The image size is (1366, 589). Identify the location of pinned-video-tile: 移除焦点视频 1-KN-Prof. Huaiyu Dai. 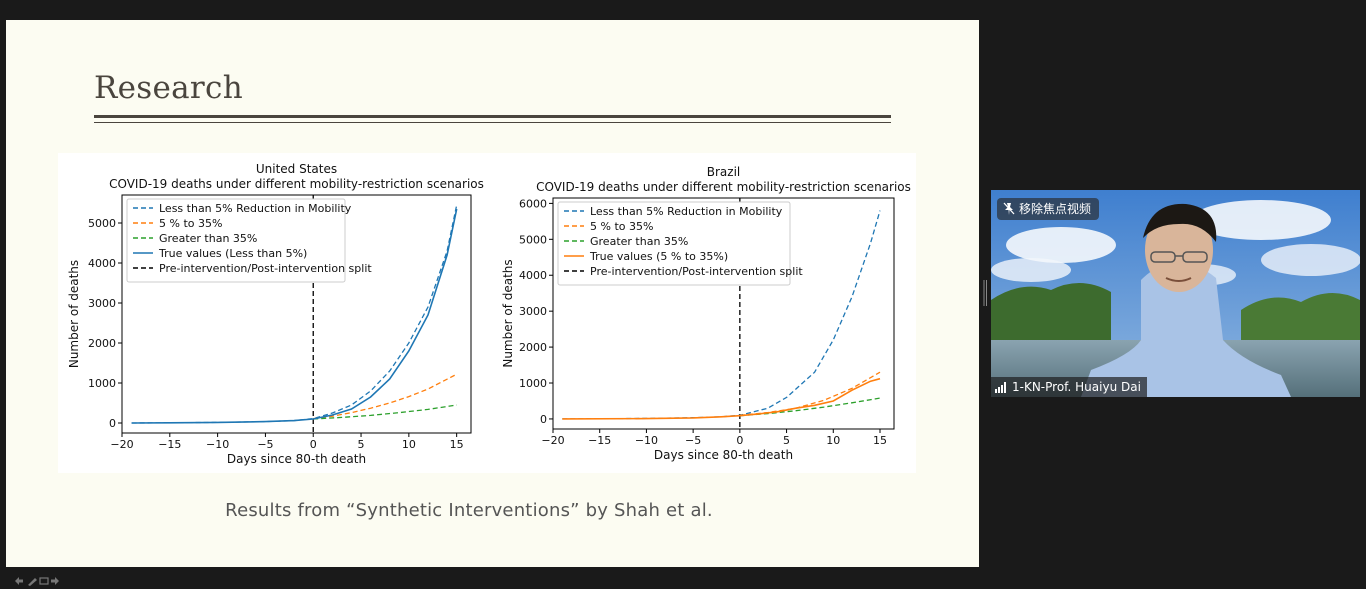
(1175, 293).